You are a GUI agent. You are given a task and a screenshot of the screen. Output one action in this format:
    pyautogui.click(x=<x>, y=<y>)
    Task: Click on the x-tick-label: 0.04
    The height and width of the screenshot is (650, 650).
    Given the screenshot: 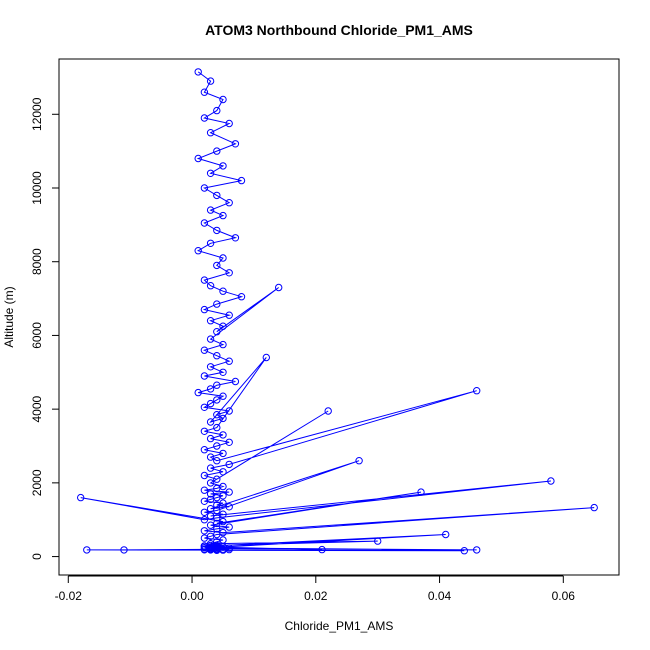 What is the action you would take?
    pyautogui.click(x=440, y=596)
    